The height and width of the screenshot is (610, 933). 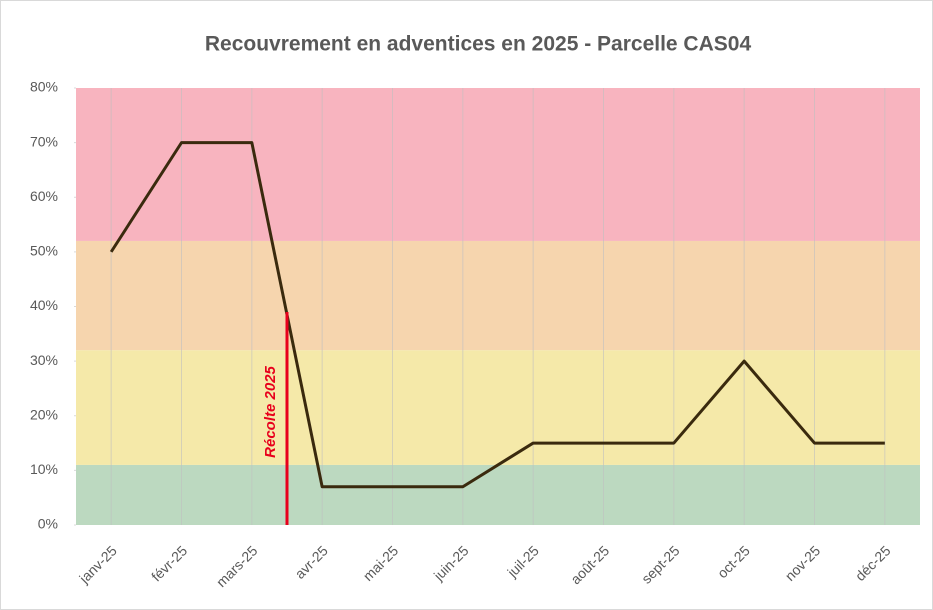 What do you see at coordinates (44, 196) in the screenshot?
I see `y-tick-label: 60%` at bounding box center [44, 196].